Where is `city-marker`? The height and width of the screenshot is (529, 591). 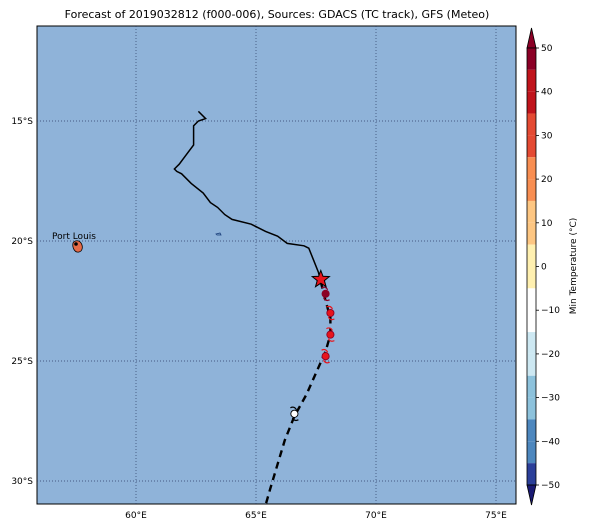 city-marker is located at coordinates (76, 244).